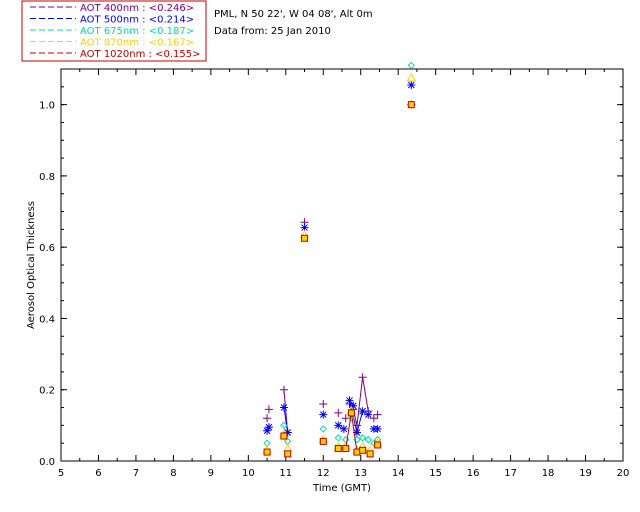 This screenshot has width=640, height=512. Describe the element at coordinates (98, 473) in the screenshot. I see `x-tick-label: 6` at that location.